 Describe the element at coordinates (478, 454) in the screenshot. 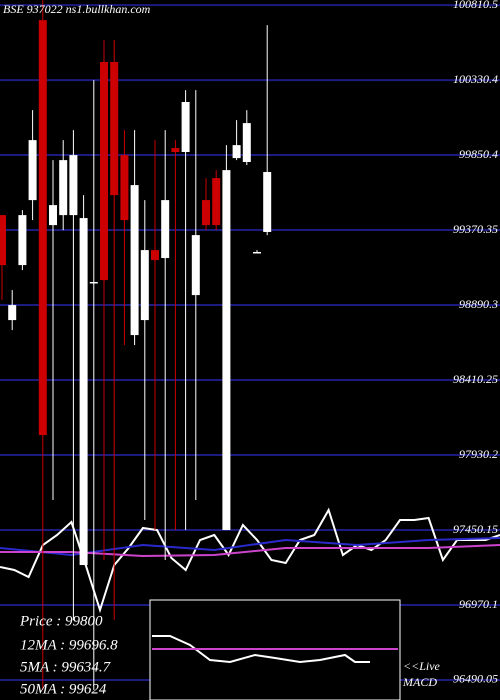

I see `y-tick-label: 97930.2` at that location.